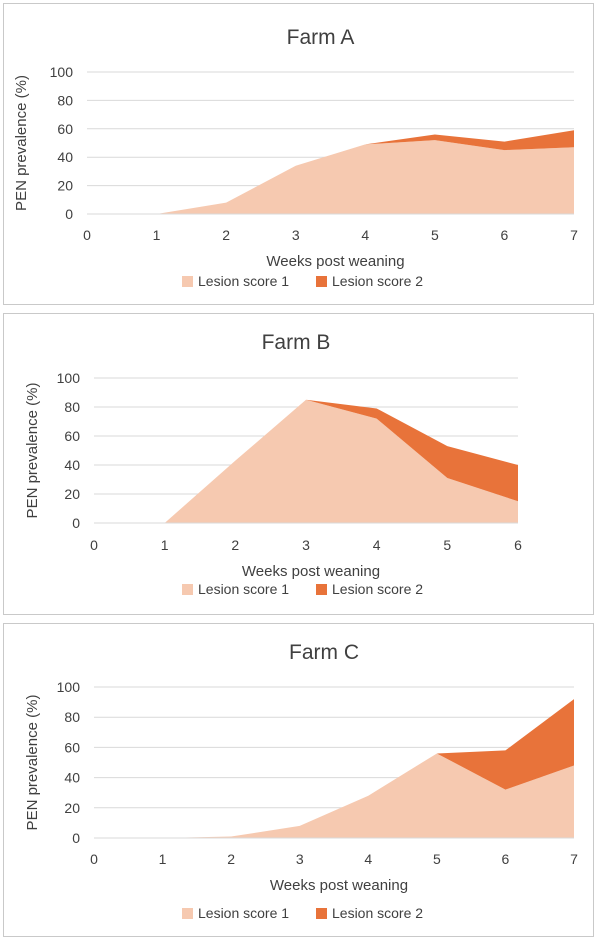  What do you see at coordinates (321, 37) in the screenshot?
I see `chart-title: Farm A` at bounding box center [321, 37].